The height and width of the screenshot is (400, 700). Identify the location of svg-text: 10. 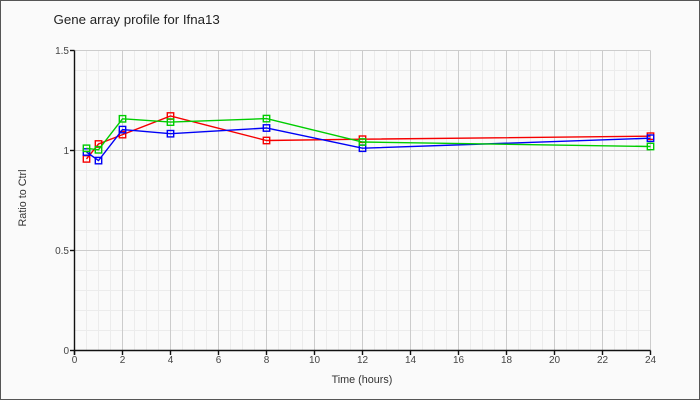
(315, 360).